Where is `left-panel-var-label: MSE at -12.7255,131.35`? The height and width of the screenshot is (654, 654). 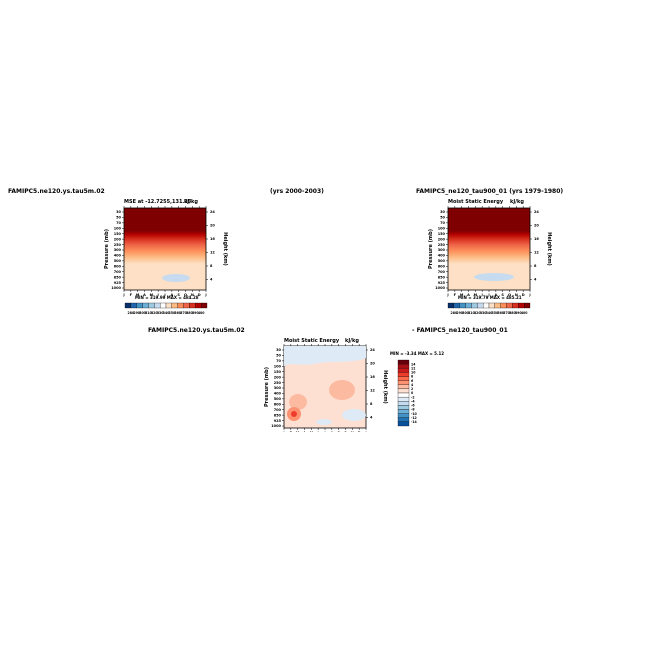 left-panel-var-label: MSE at -12.7255,131.35 is located at coordinates (158, 202).